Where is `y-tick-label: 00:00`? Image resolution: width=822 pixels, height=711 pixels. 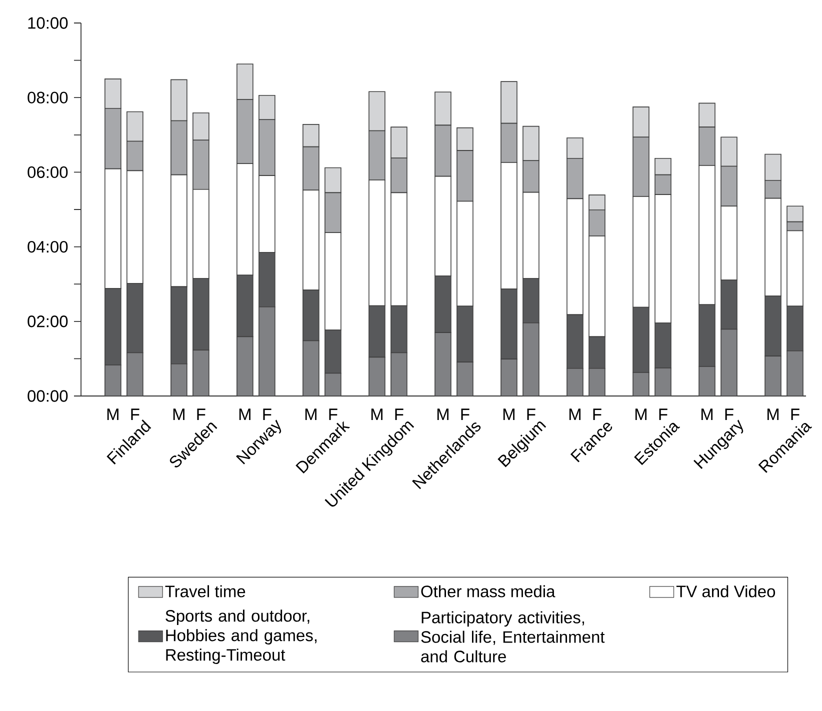 y-tick-label: 00:00 is located at coordinates (48, 396).